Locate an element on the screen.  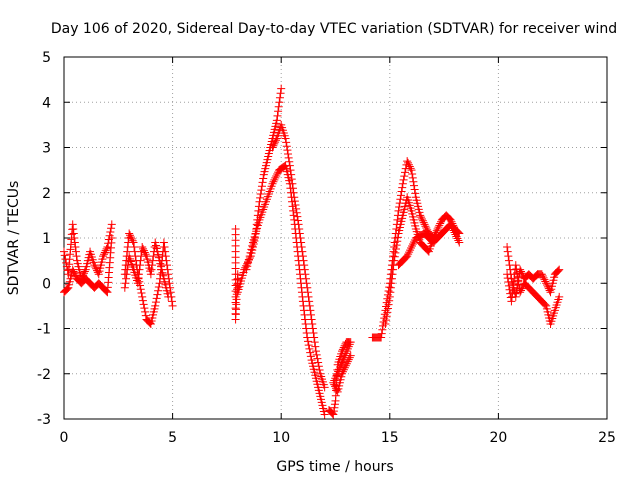
y-tick-label: 5 is located at coordinates (46, 58).